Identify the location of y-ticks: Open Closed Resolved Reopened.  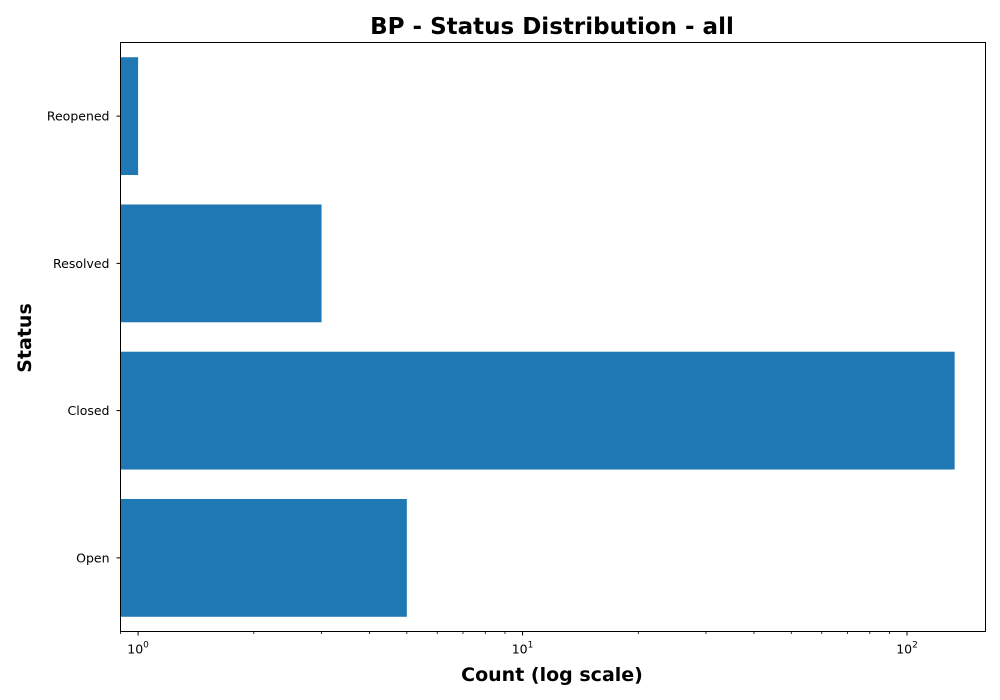
(84, 337).